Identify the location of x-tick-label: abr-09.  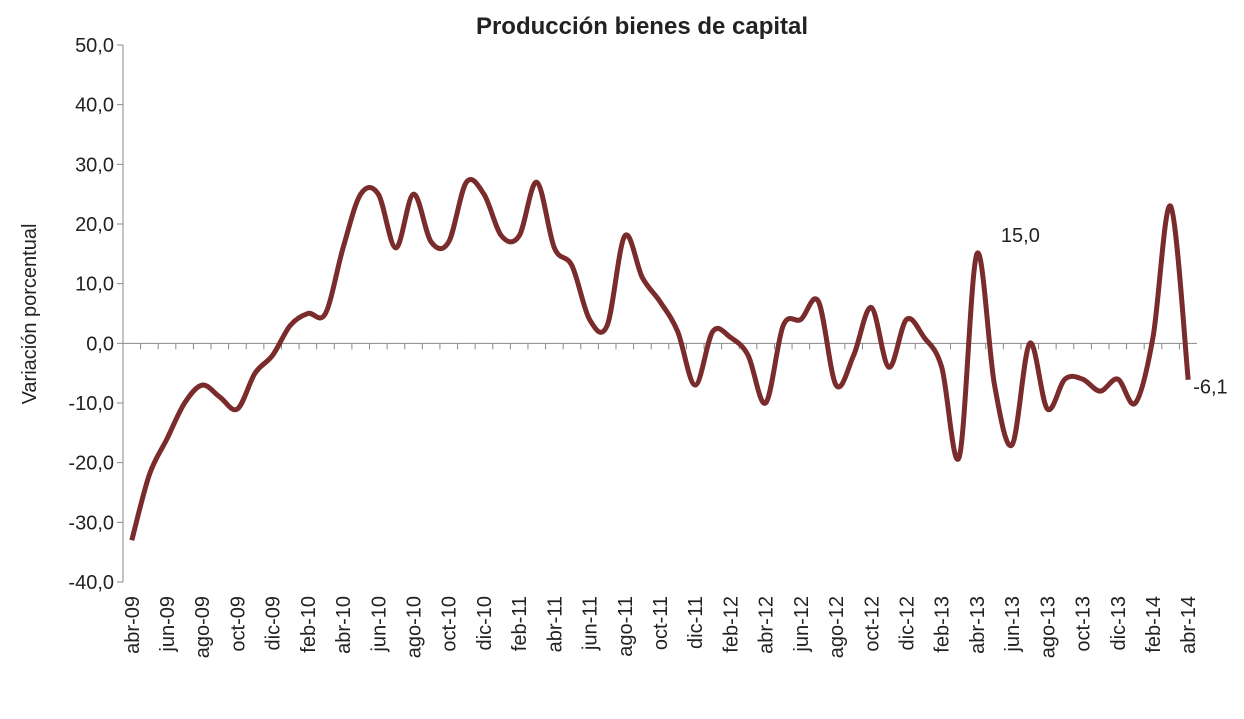
(133, 625).